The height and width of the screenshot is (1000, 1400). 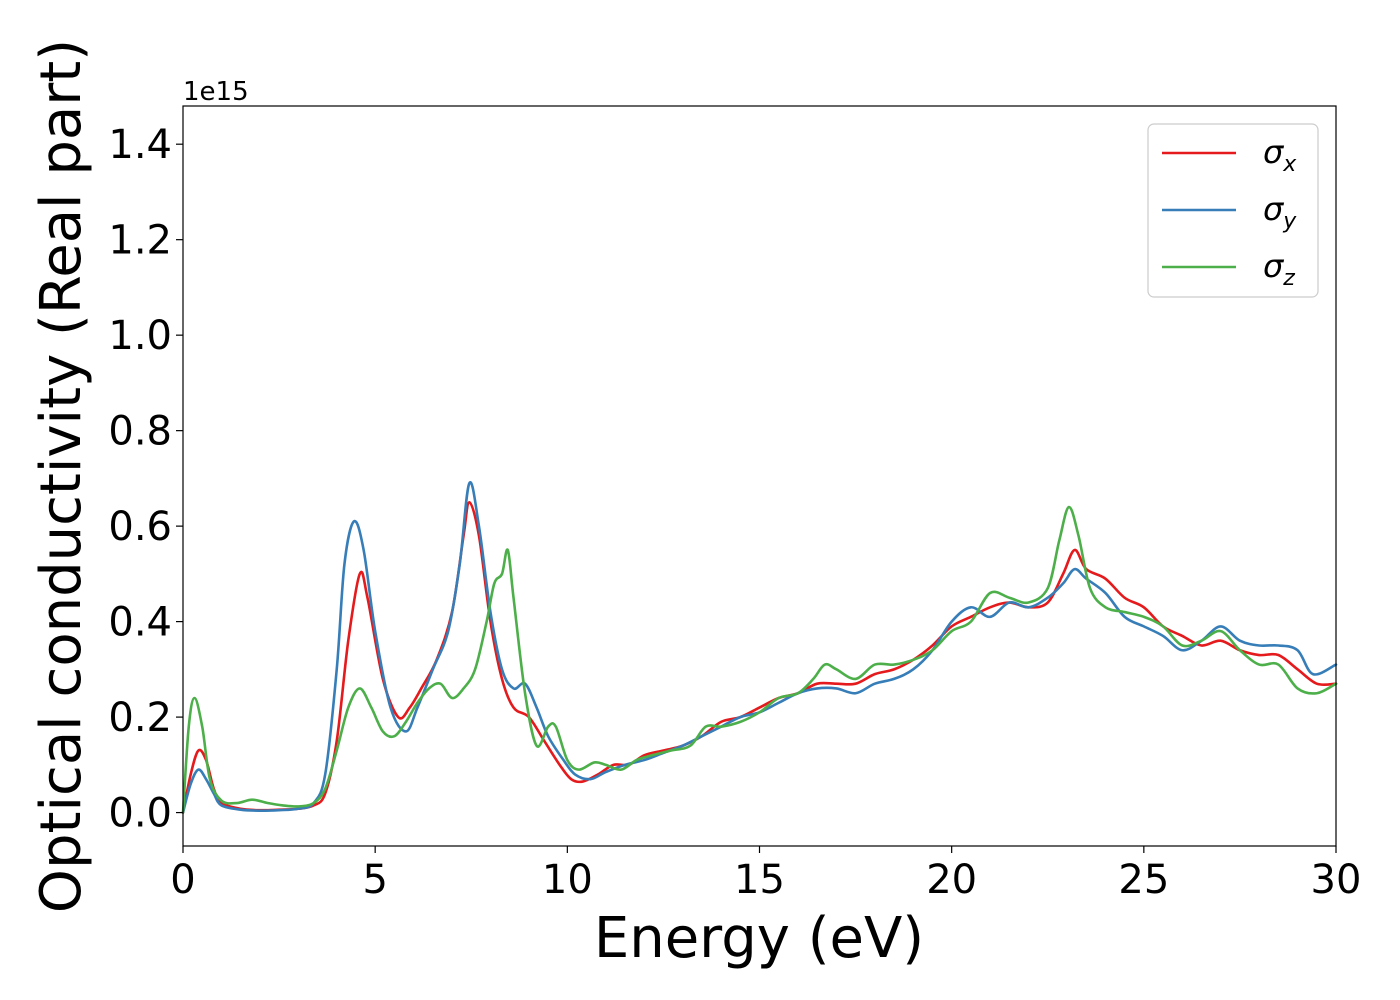 What do you see at coordinates (140, 623) in the screenshot?
I see `y-tick-label: 0.4` at bounding box center [140, 623].